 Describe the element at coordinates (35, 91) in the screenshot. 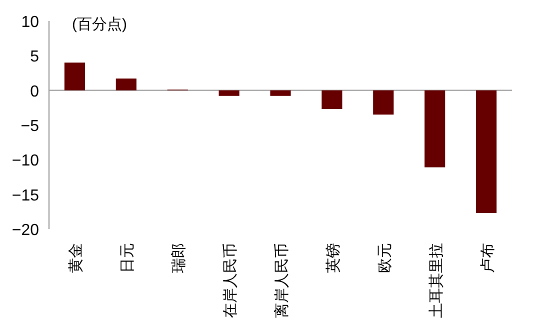

I see `y-tick-label: 0` at that location.